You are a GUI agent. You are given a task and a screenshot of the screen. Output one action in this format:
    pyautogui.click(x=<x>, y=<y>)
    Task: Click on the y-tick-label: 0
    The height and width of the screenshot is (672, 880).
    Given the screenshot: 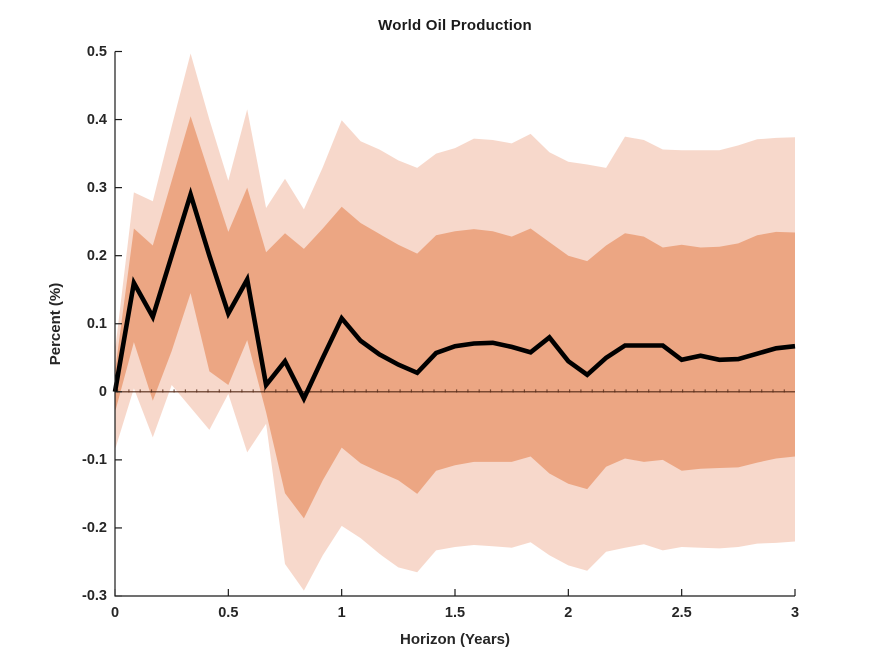 What is the action you would take?
    pyautogui.click(x=102, y=391)
    